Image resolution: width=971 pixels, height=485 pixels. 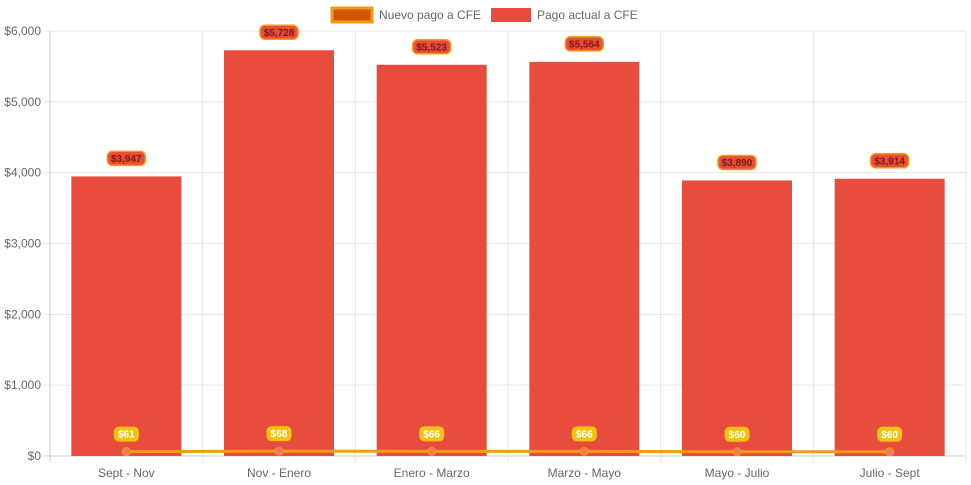 What do you see at coordinates (587, 15) in the screenshot?
I see `legend-label-bar: Pago actual a CFE` at bounding box center [587, 15].